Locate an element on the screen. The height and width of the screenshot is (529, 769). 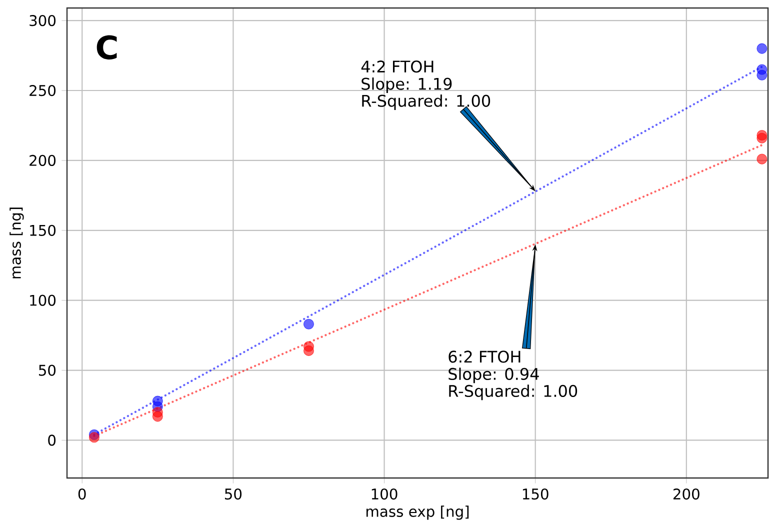
x-tick-label: 200 is located at coordinates (686, 494).